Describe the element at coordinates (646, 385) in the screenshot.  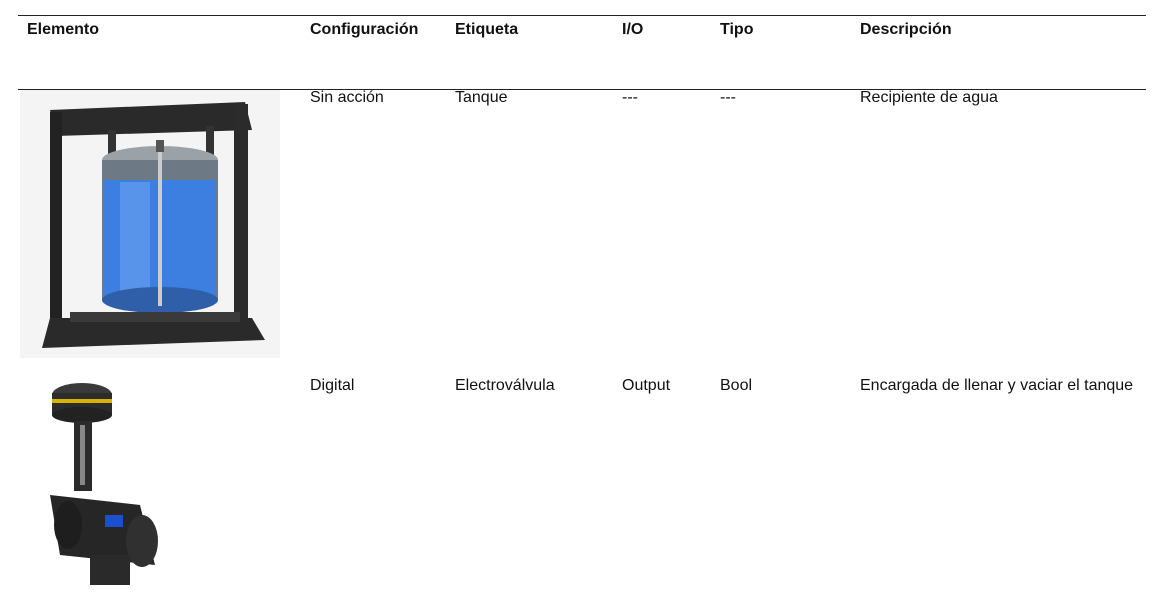
I see `cell: Output` at that location.